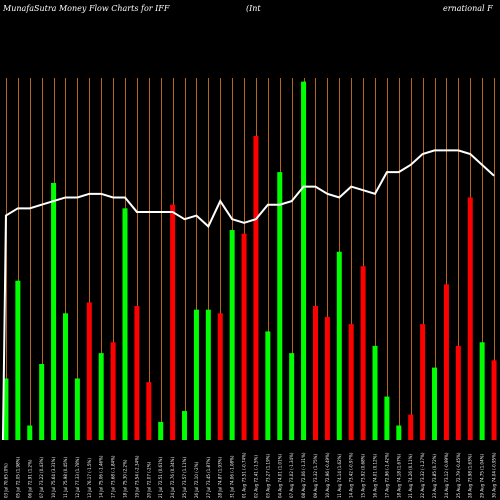 The height and width of the screenshot is (500, 500). I want to click on x-tick-label: 12 Jul 77.33 (1.78%), so click(77, 477).